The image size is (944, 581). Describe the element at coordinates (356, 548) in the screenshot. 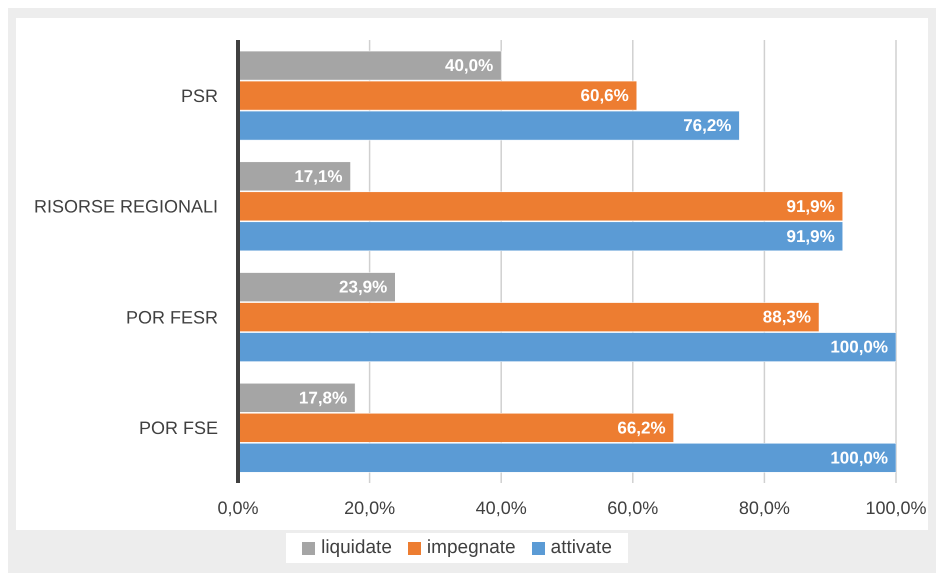

I see `legend-label: liquidate` at that location.